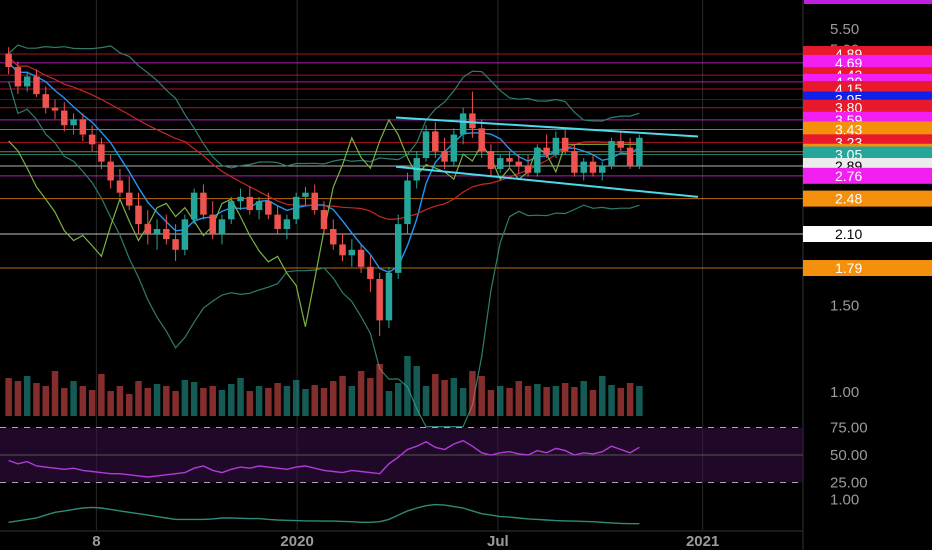 This screenshot has width=932, height=550. I want to click on x-tick-label: Jul, so click(498, 541).